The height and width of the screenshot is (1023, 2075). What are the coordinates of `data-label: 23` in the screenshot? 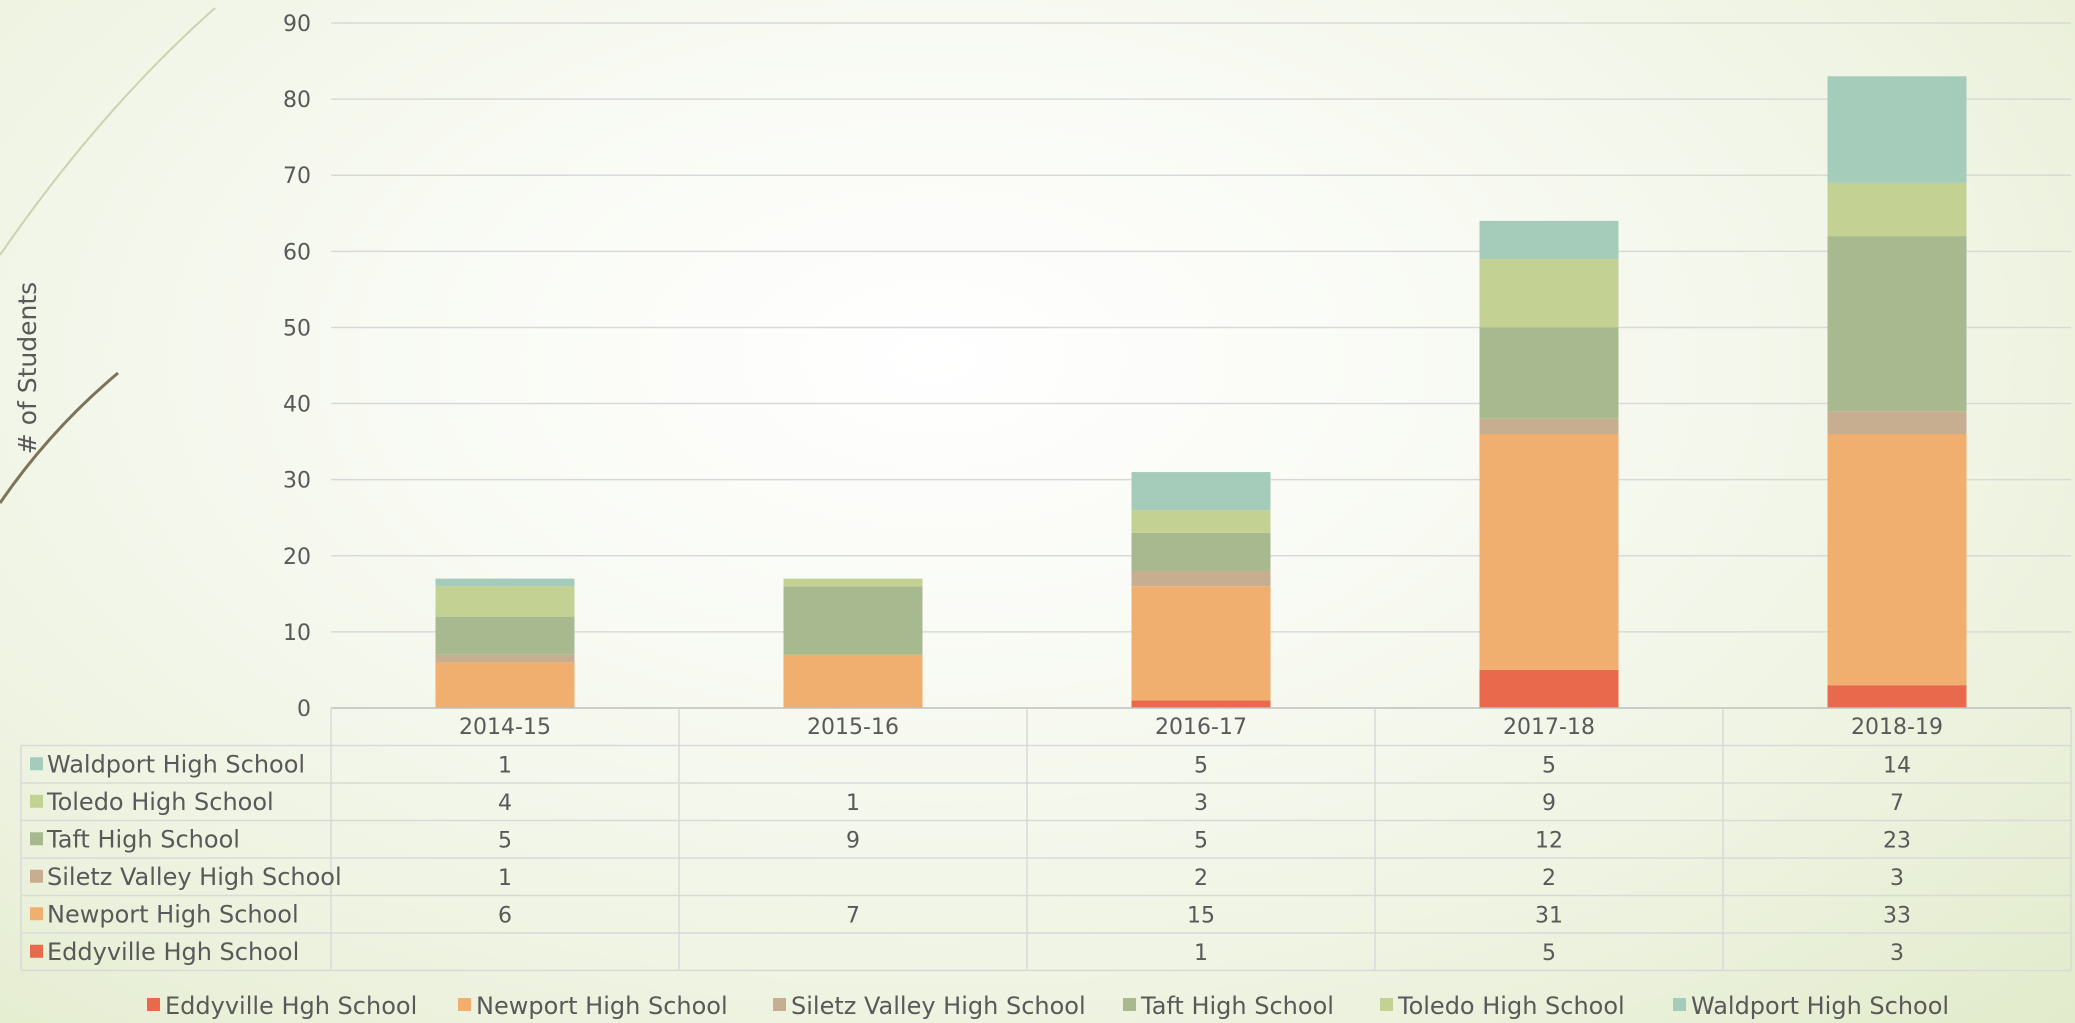 It's located at (1897, 840).